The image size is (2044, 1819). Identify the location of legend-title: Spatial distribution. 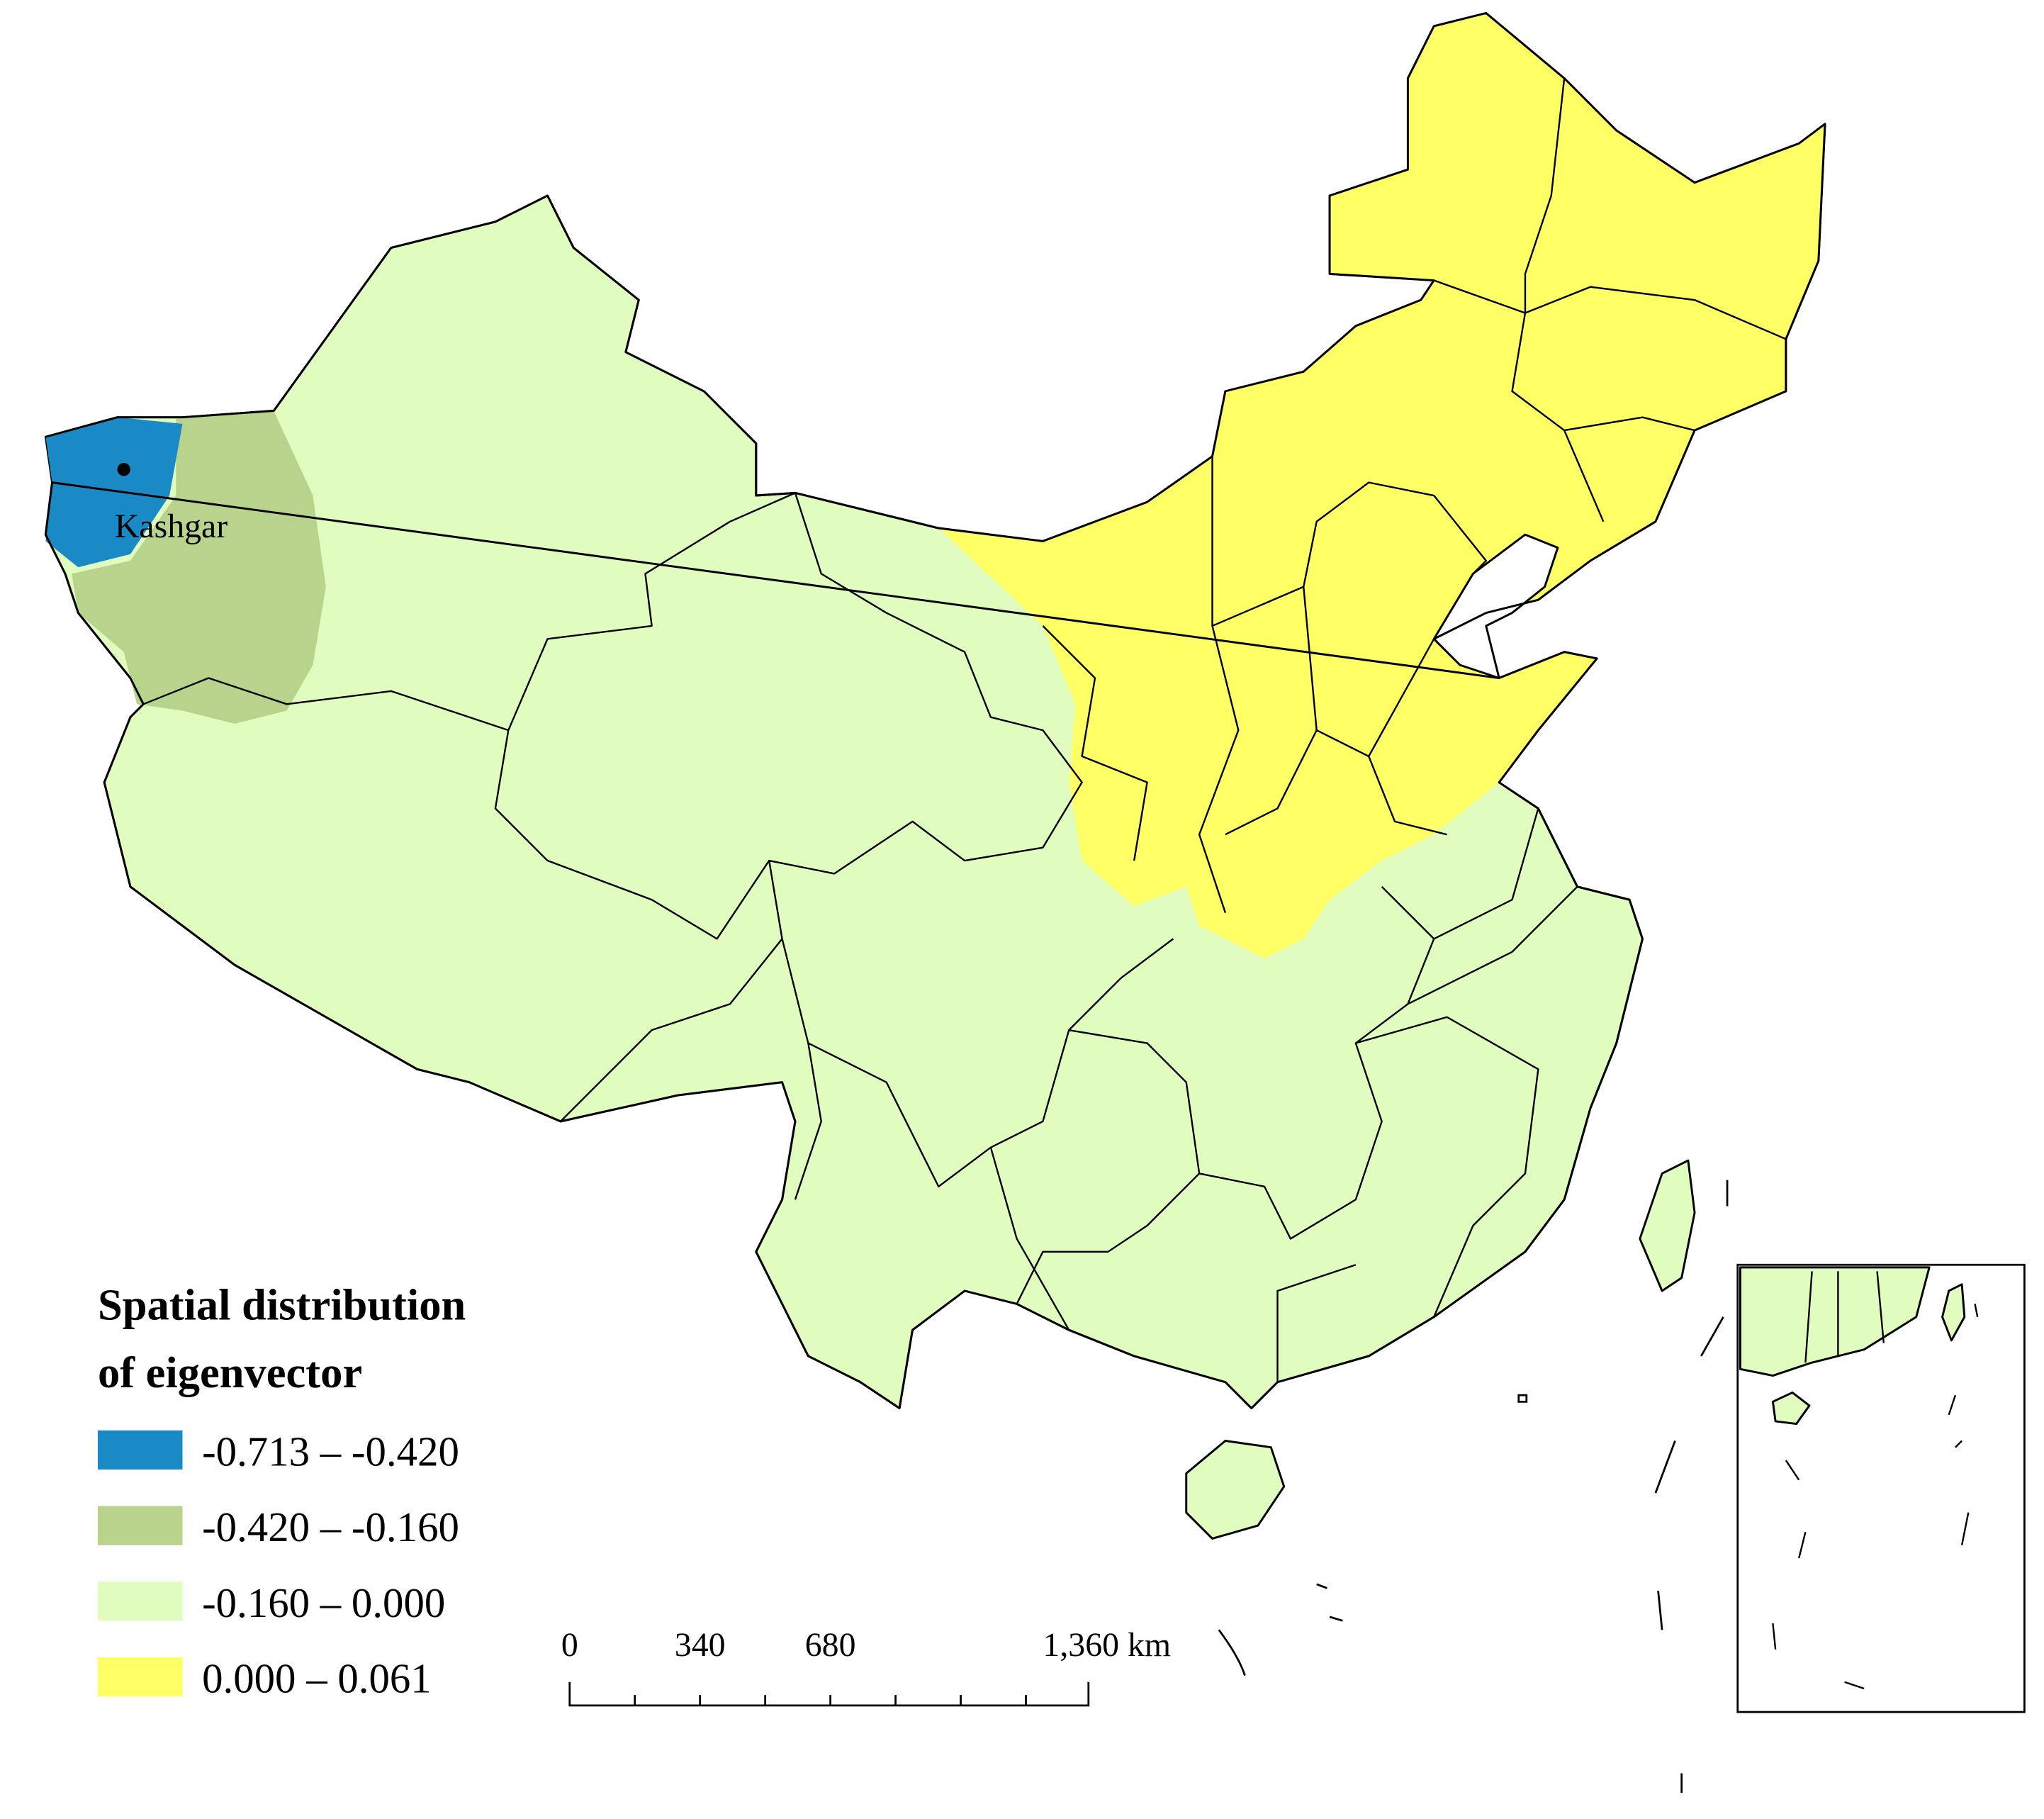
(282, 1304).